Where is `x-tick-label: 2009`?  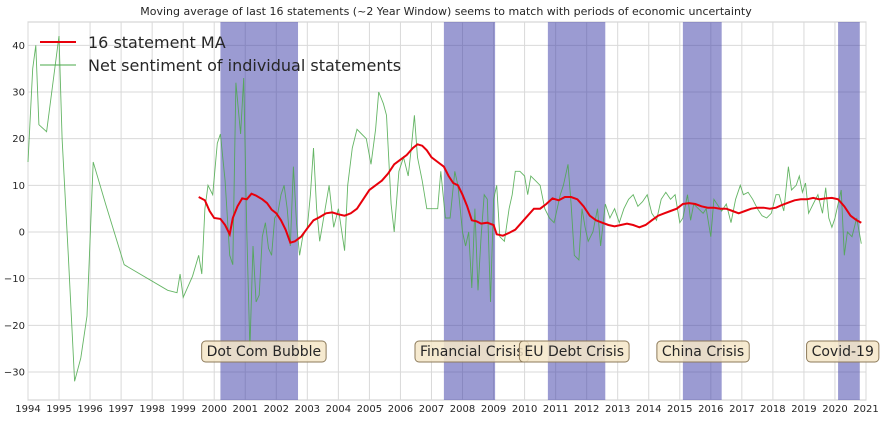
x-tick-label: 2009 is located at coordinates (493, 409).